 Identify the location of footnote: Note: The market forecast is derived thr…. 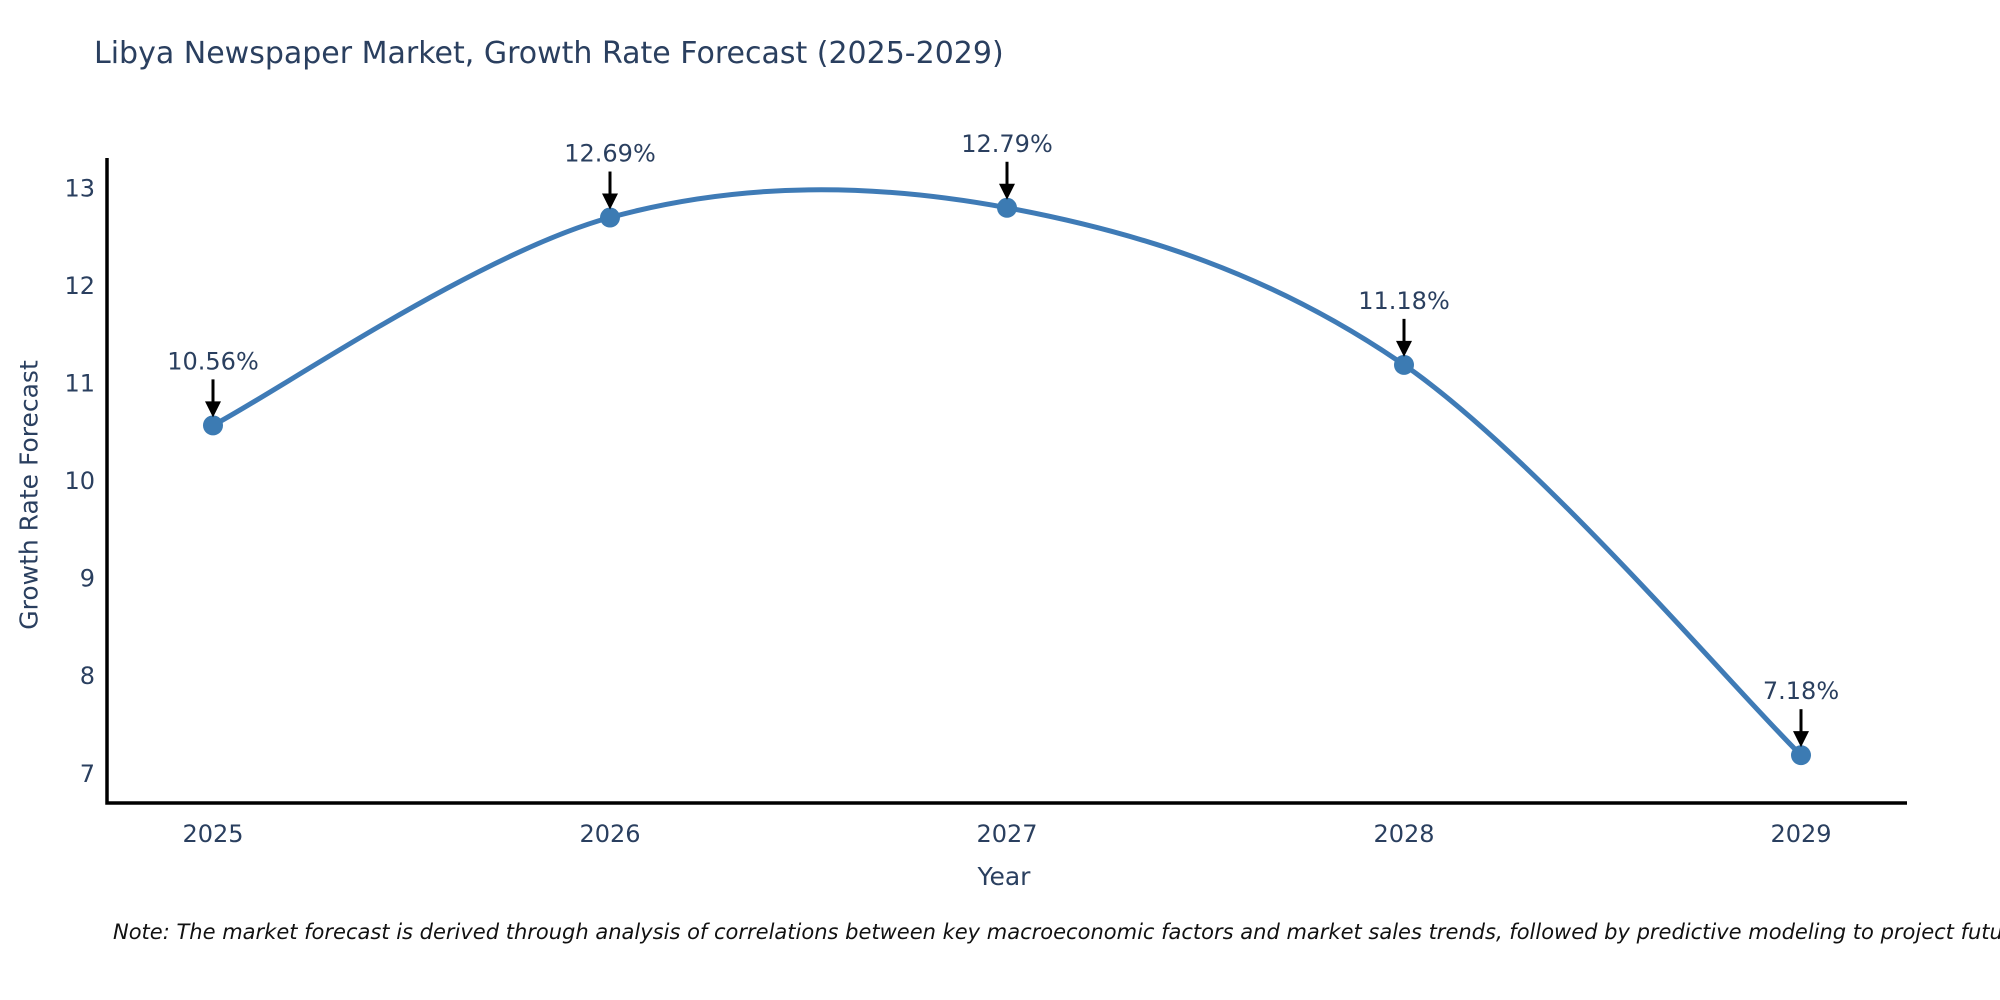
(1056, 932).